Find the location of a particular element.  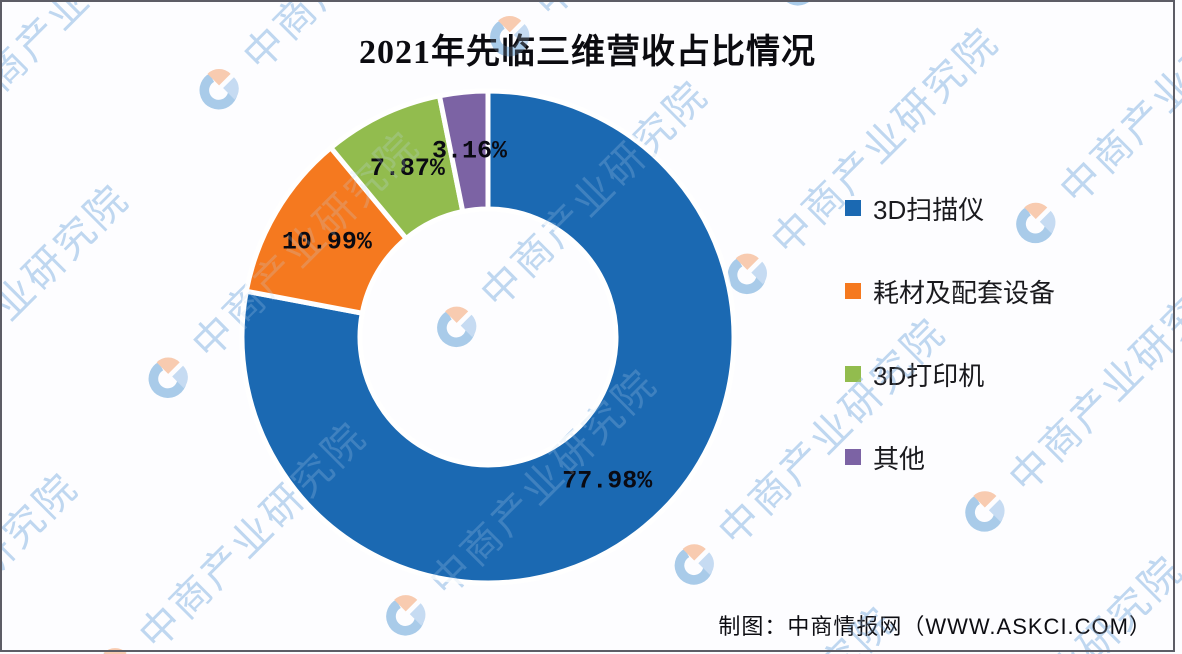

chart-title: 2021年先临三维营收占比情况 is located at coordinates (587, 52).